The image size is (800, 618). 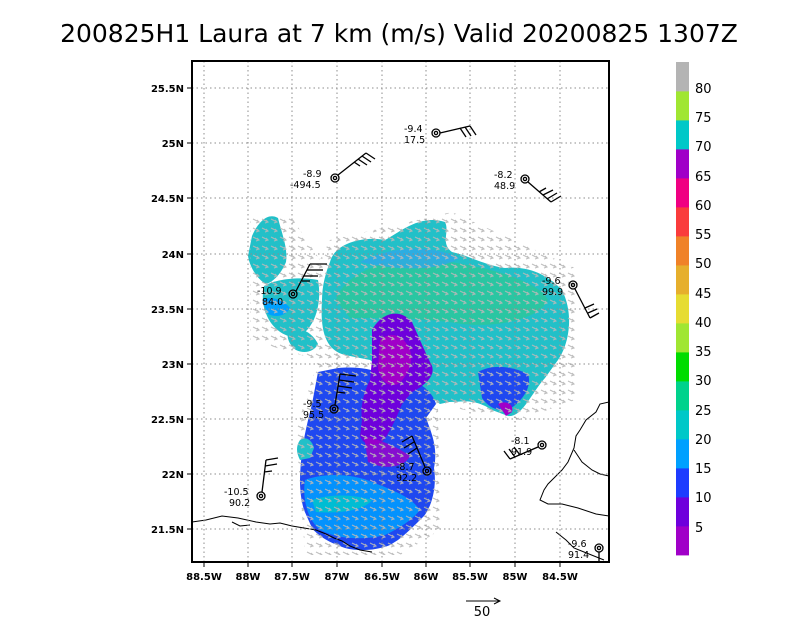 I want to click on colorbar-label: 60, so click(x=703, y=206).